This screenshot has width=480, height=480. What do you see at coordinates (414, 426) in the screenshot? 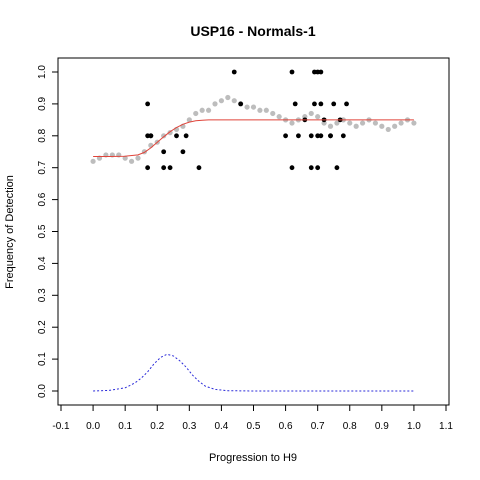
I see `x-tick-label: 1.0` at bounding box center [414, 426].